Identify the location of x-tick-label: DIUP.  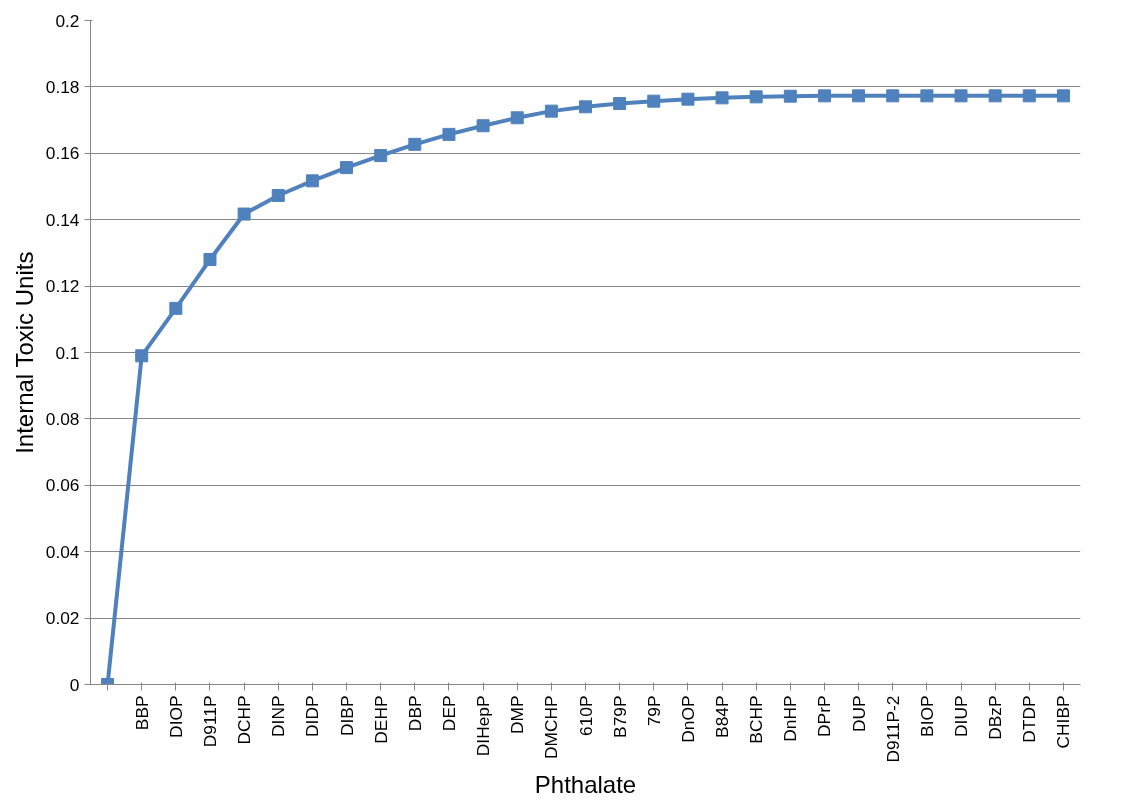
(961, 716).